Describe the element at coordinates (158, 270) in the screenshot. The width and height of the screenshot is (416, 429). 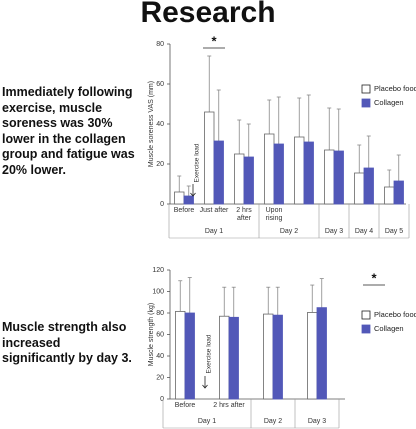
I see `y-tick-label: 120` at that location.